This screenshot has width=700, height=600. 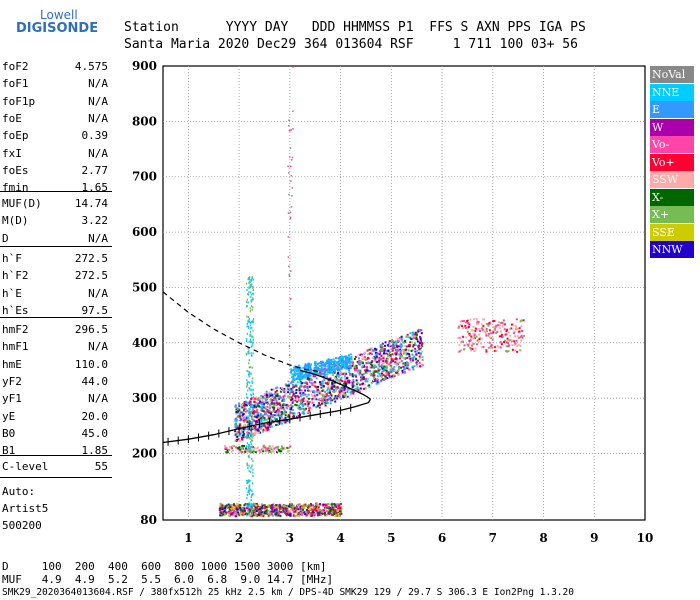 What do you see at coordinates (56, 246) in the screenshot?
I see `param-separator` at bounding box center [56, 246].